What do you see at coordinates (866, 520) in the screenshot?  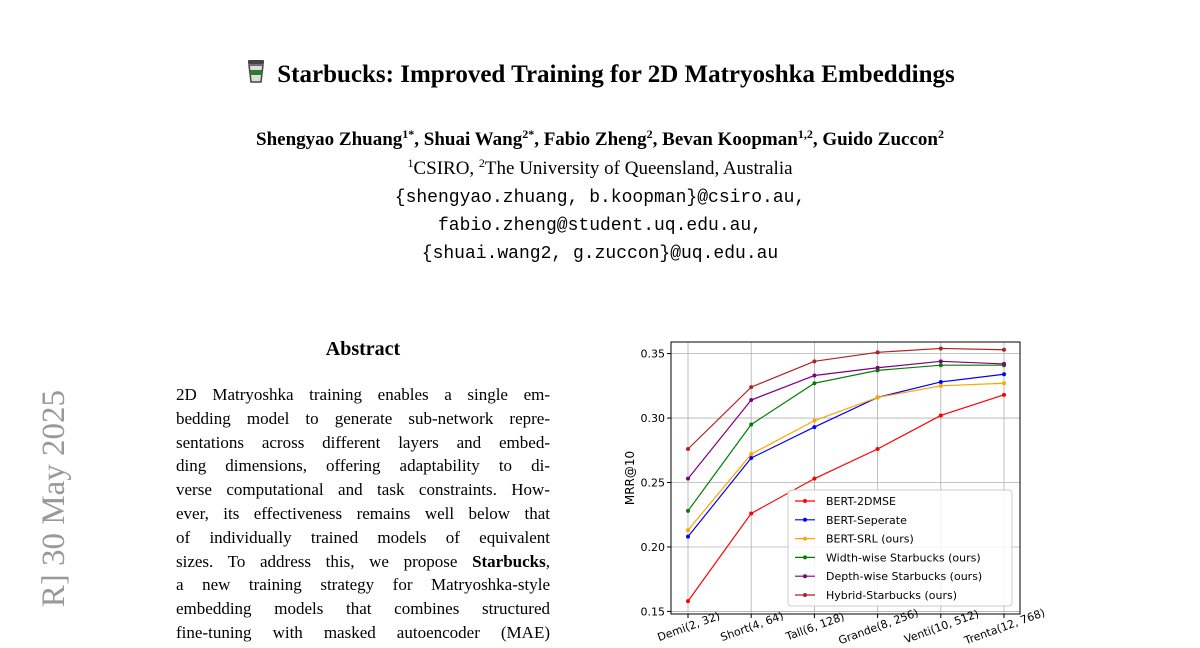 I see `legend-label: BERT-Seperate` at bounding box center [866, 520].